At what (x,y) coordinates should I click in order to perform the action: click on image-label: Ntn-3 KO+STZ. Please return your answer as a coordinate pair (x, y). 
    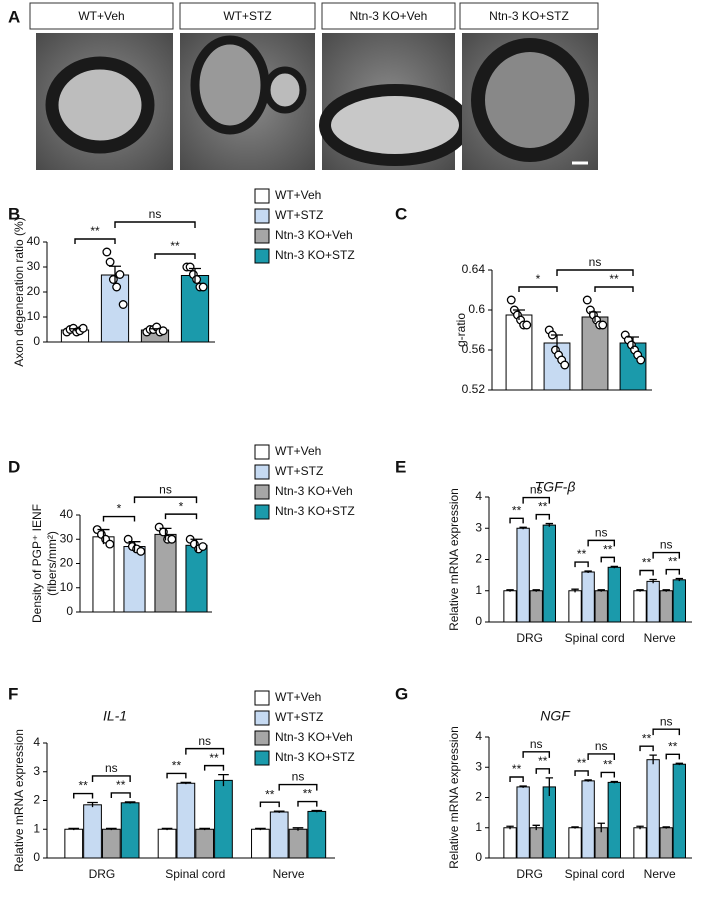
    Looking at the image, I should click on (529, 16).